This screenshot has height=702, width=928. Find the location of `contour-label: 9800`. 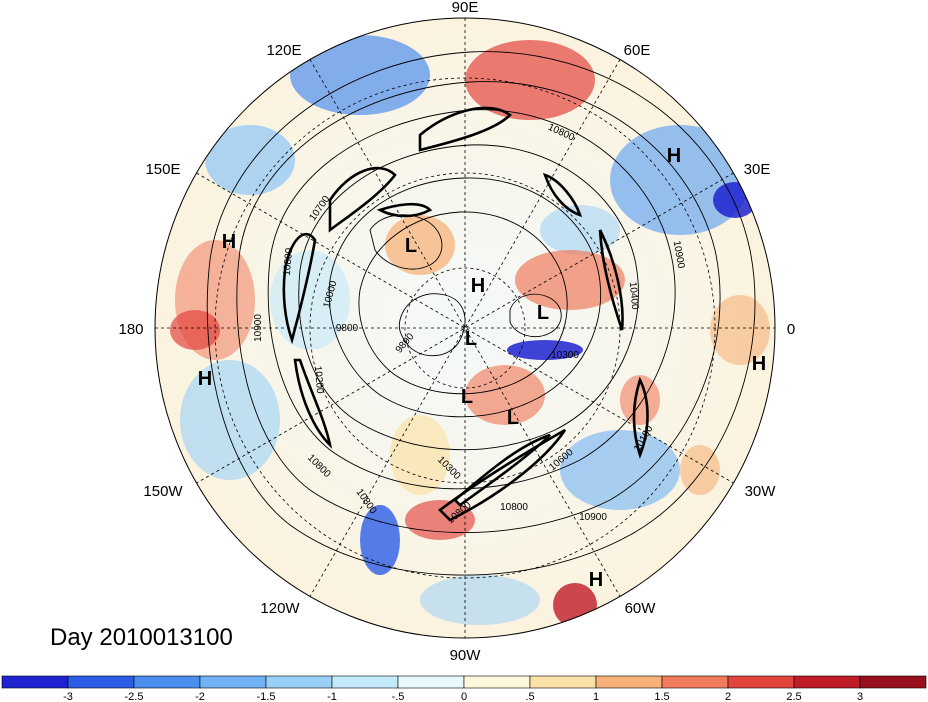

contour-label: 9800 is located at coordinates (347, 328).